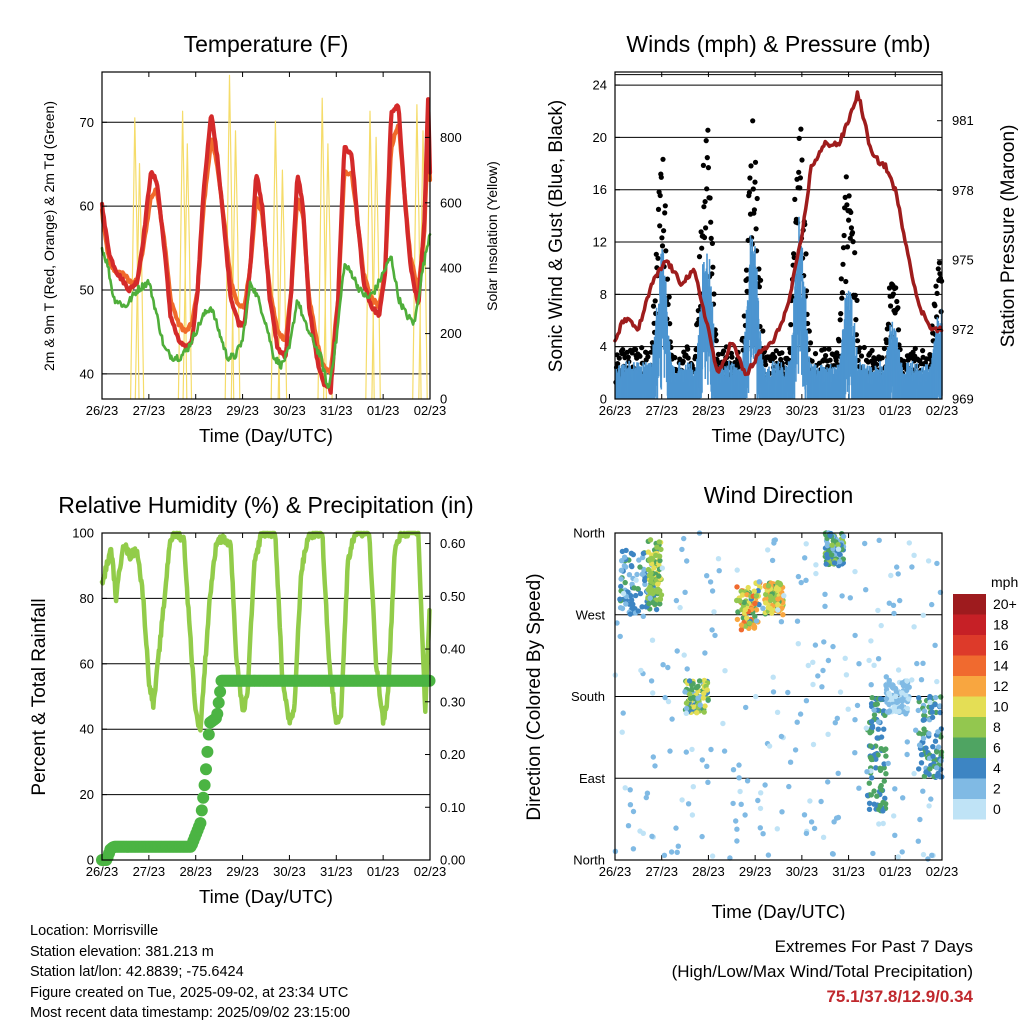  I want to click on panel-title: Temperature (F), so click(266, 44).